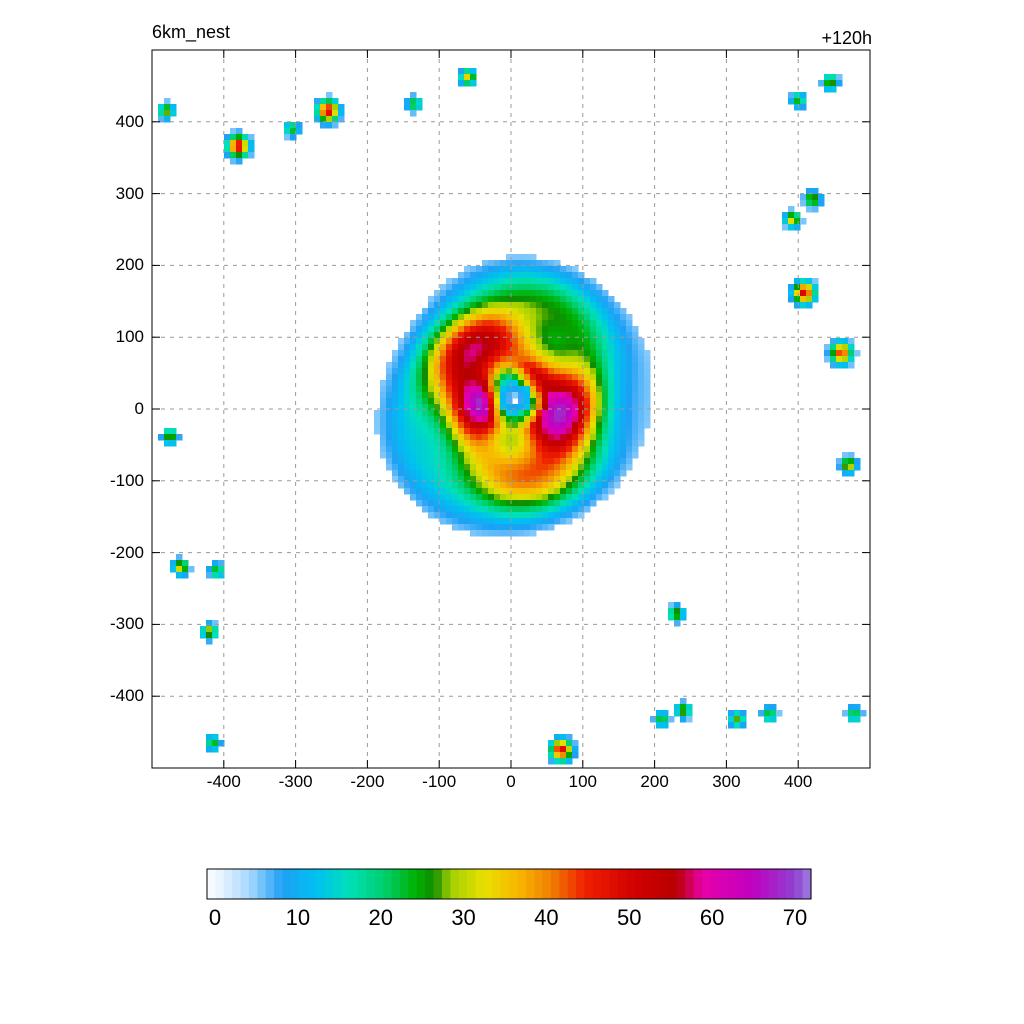 The width and height of the screenshot is (1024, 1024). I want to click on x-tick-label: -400, so click(223, 781).